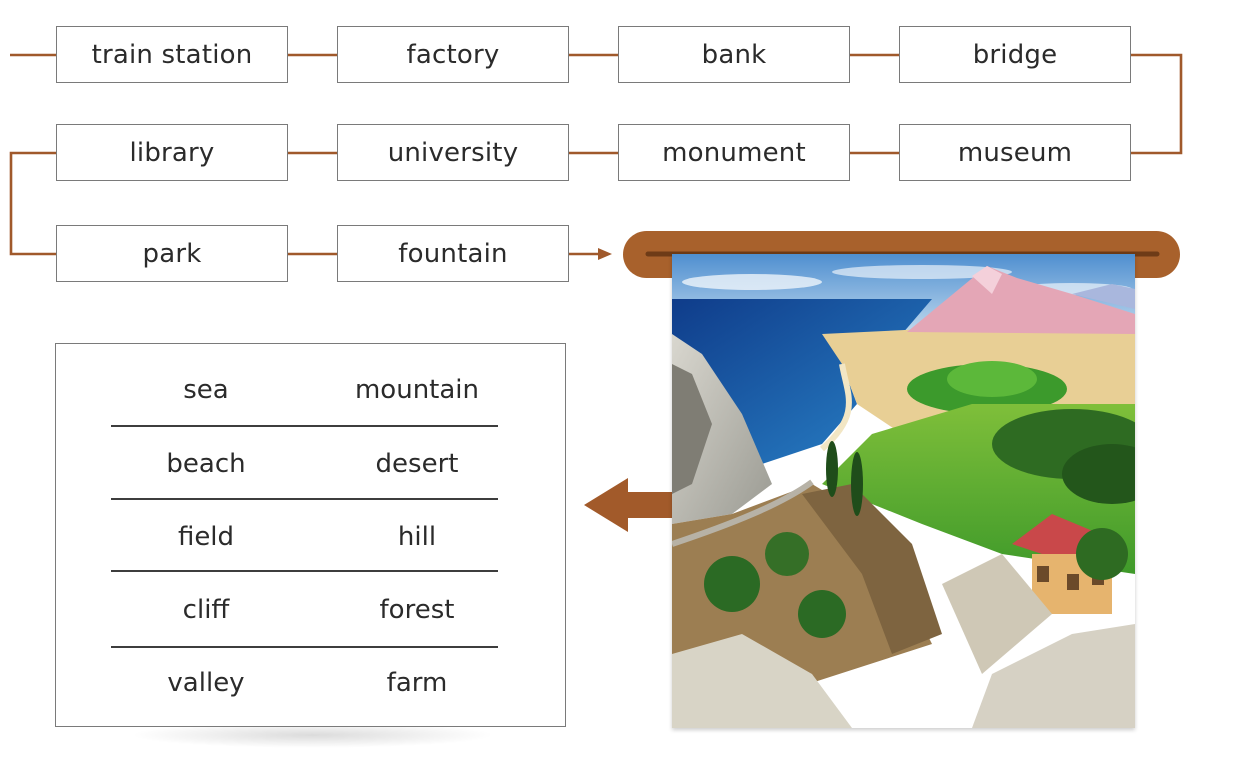 This screenshot has width=1254, height=758. I want to click on flow-box-label: bridge, so click(1015, 54).